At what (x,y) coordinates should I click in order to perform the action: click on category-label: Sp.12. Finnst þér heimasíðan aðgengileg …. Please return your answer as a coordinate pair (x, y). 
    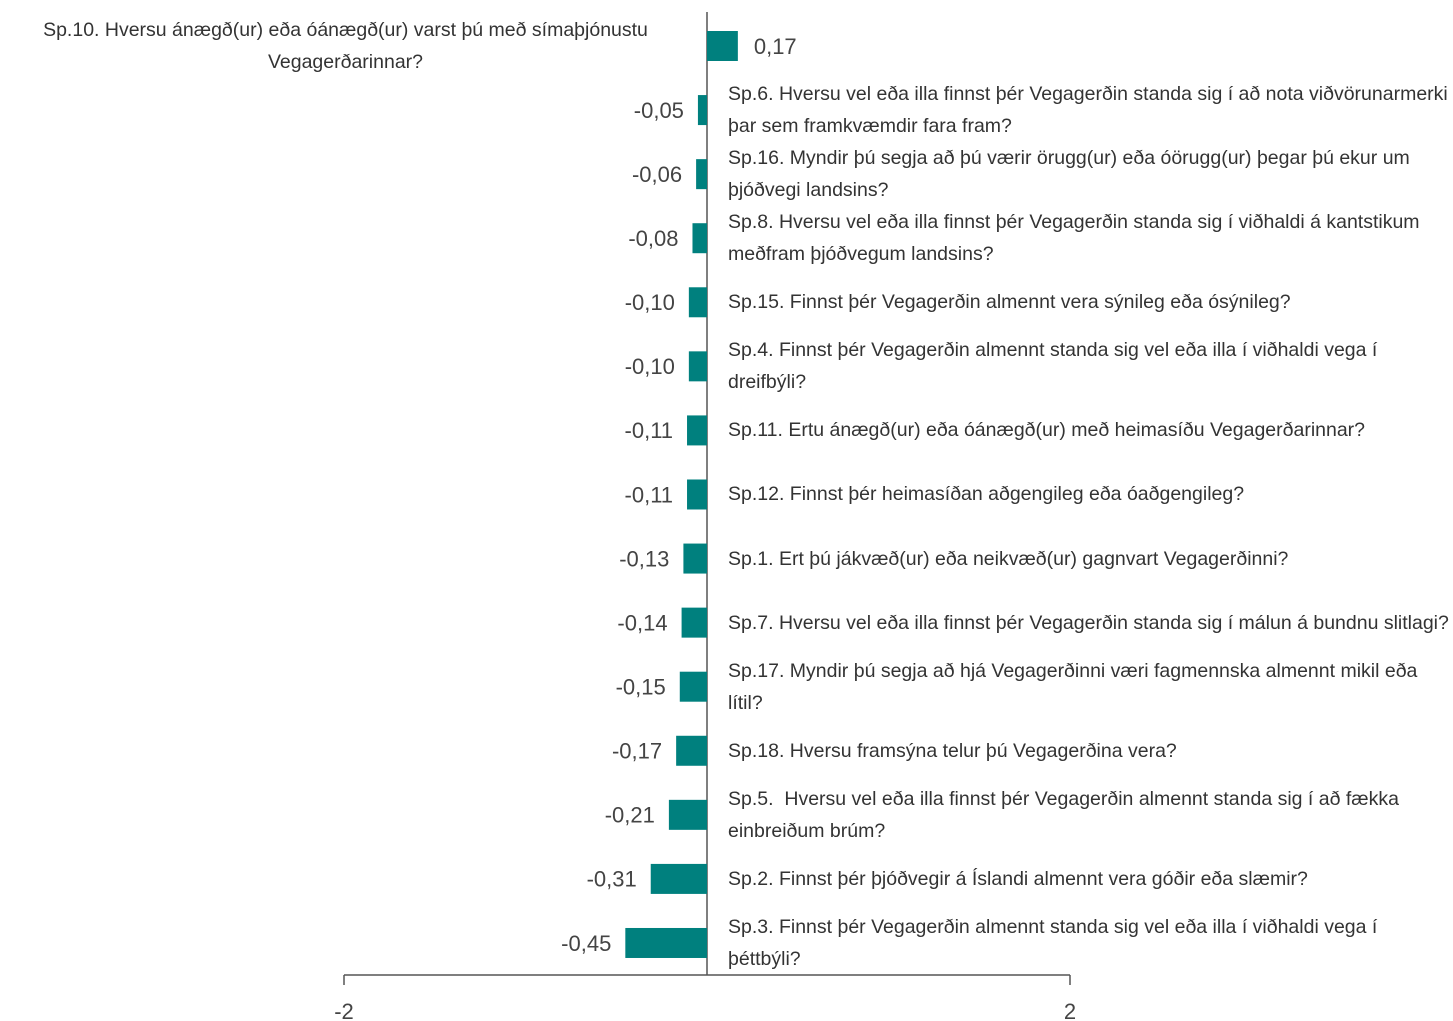
    Looking at the image, I should click on (986, 494).